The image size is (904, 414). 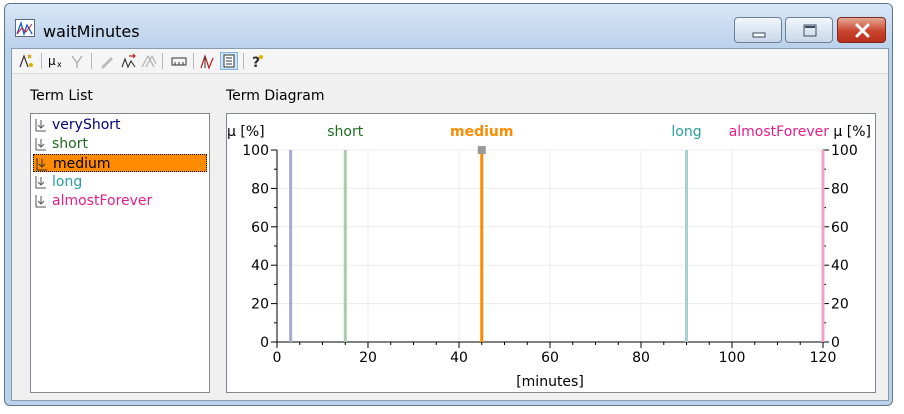 I want to click on add-term-icon, so click(x=27, y=61).